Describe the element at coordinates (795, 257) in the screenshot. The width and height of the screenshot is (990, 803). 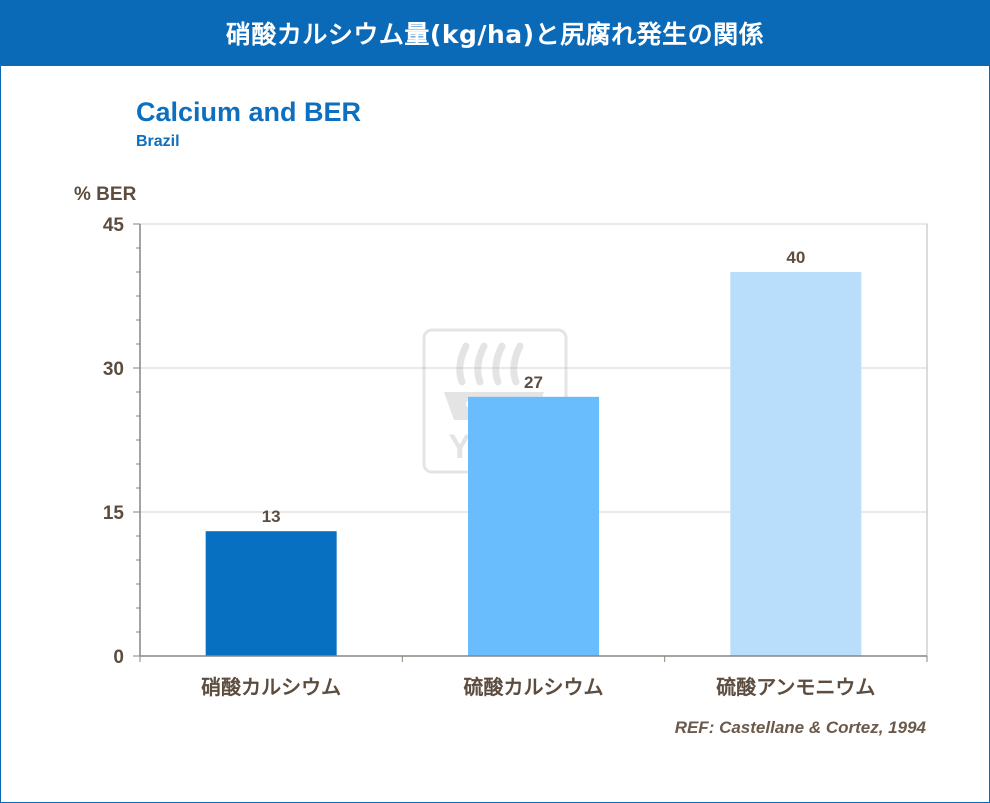
I see `bar-value-label: 40` at that location.